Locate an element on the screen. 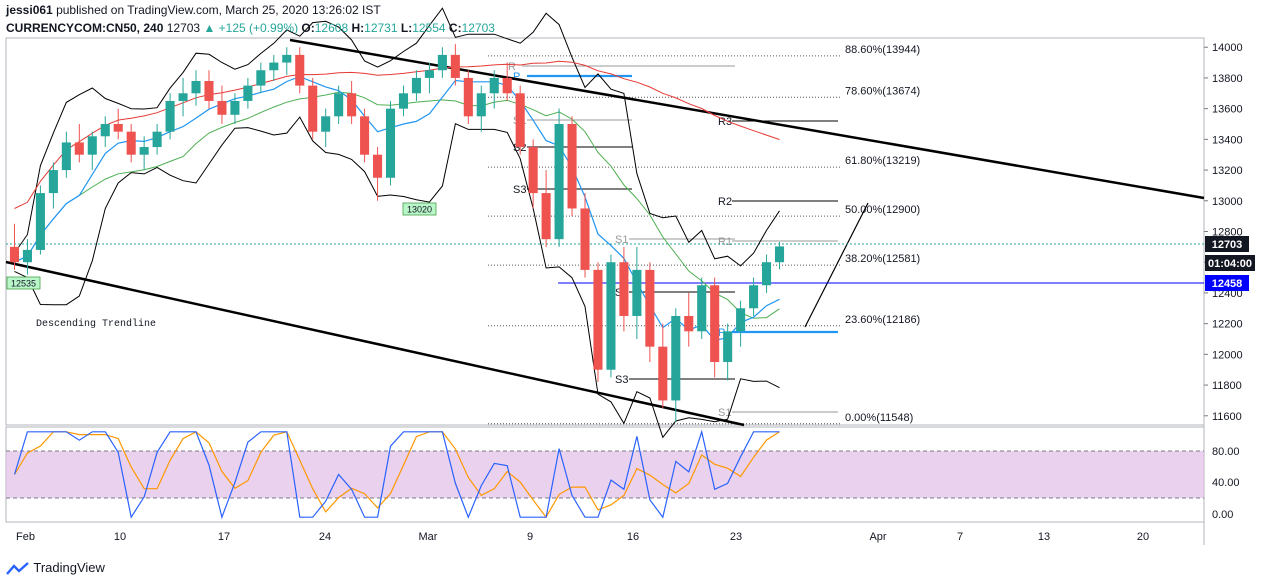  pivot-label-7: R1 is located at coordinates (725, 242).